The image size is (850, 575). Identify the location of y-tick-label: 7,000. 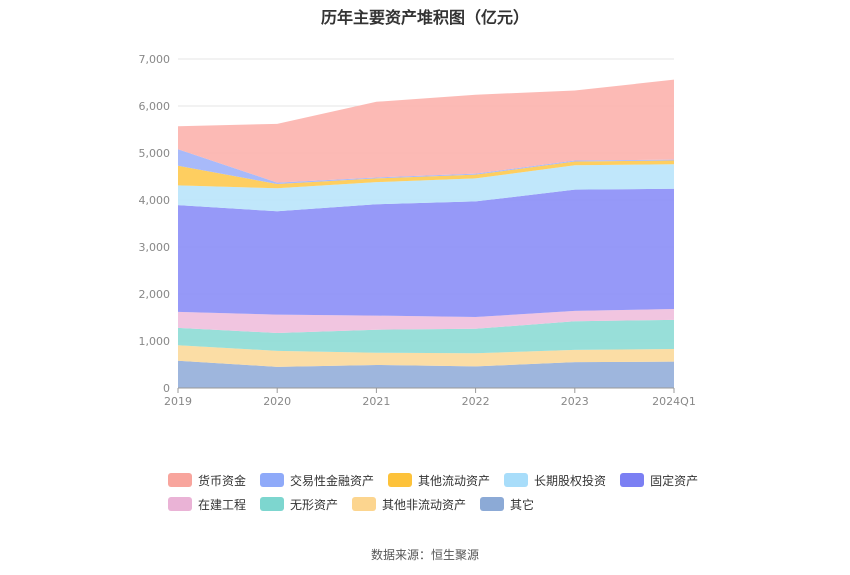
(155, 59).